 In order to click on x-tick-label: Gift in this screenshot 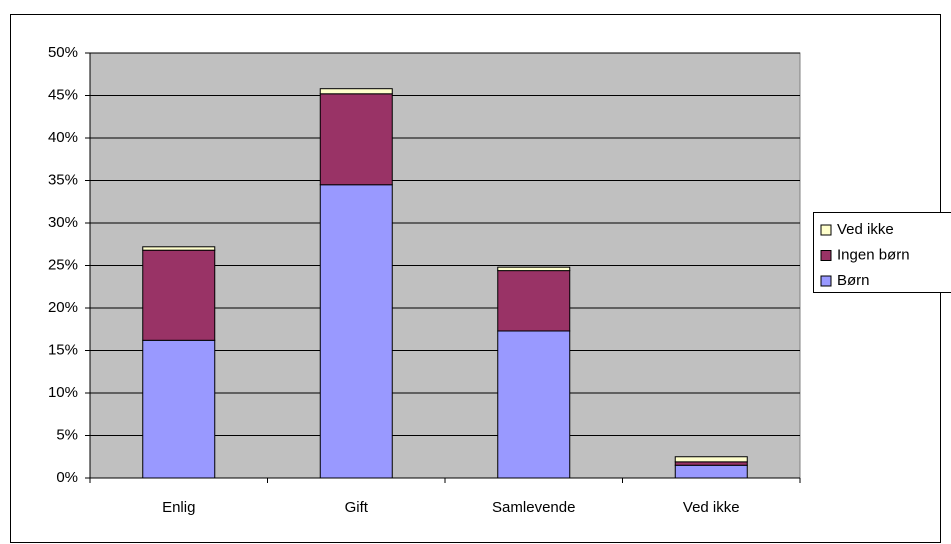, I will do `click(357, 507)`.